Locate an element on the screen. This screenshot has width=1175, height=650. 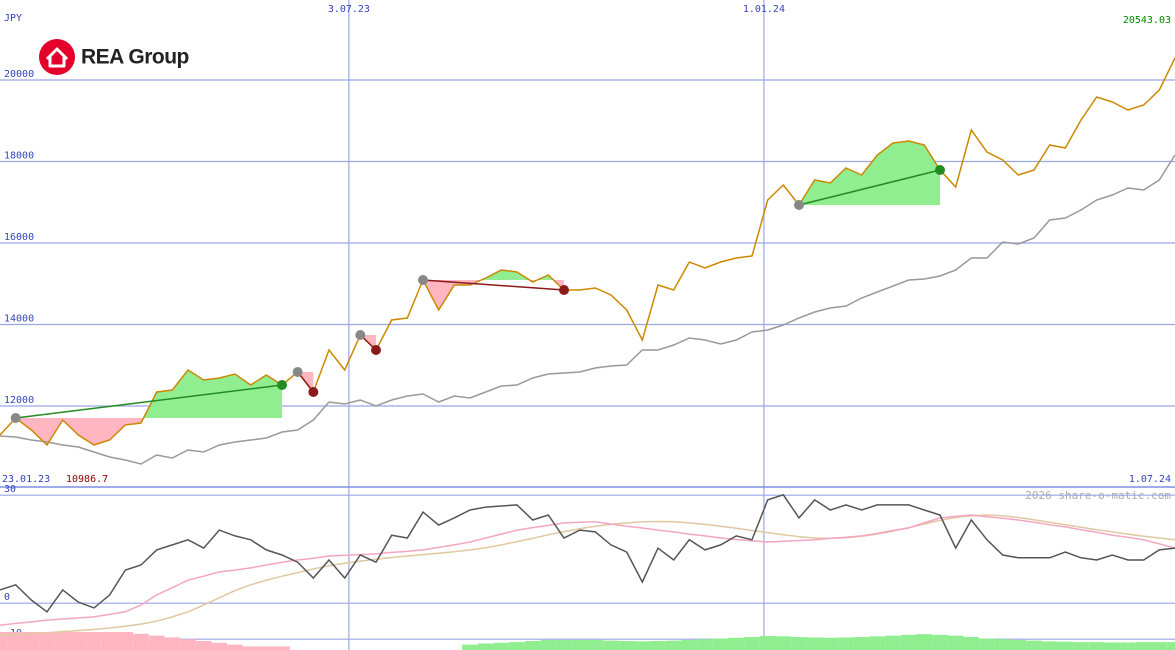
logo-house is located at coordinates (57, 57).